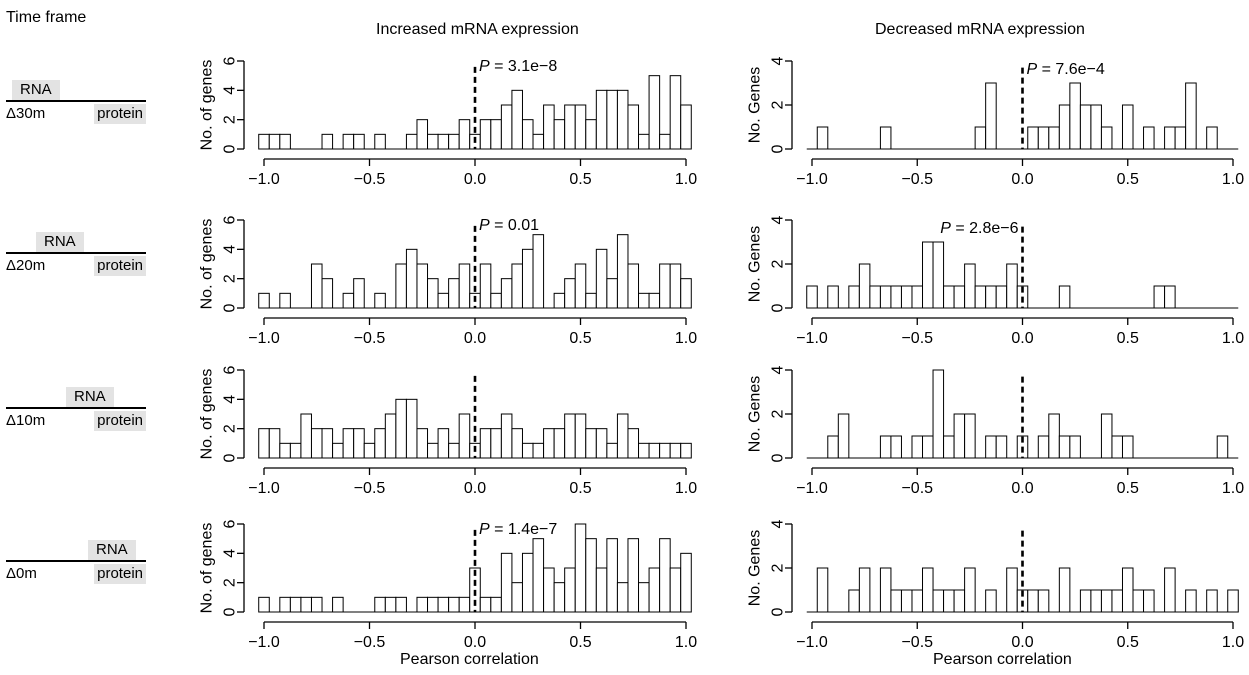 The height and width of the screenshot is (675, 1249). What do you see at coordinates (518, 66) in the screenshot?
I see `p-value-label: P = 3.1e−8` at bounding box center [518, 66].